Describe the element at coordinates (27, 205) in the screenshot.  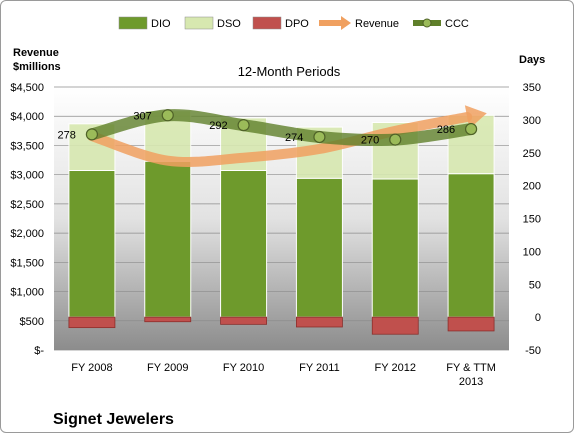
I see `left-tick-label: $2,500` at that location.